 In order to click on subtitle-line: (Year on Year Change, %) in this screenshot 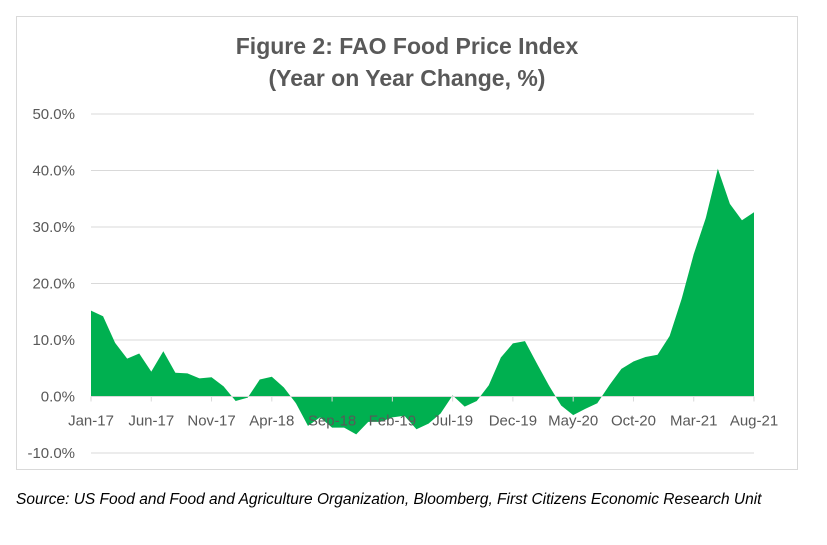, I will do `click(407, 78)`.